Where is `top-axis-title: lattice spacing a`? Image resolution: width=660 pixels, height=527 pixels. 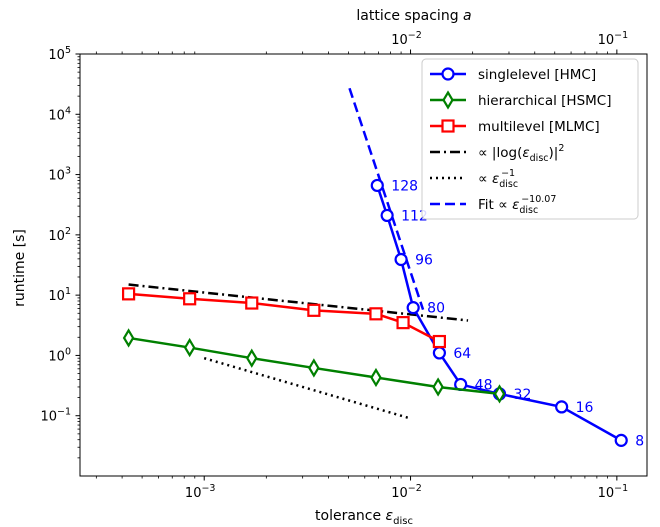
top-axis-title: lattice spacing a is located at coordinates (413, 16).